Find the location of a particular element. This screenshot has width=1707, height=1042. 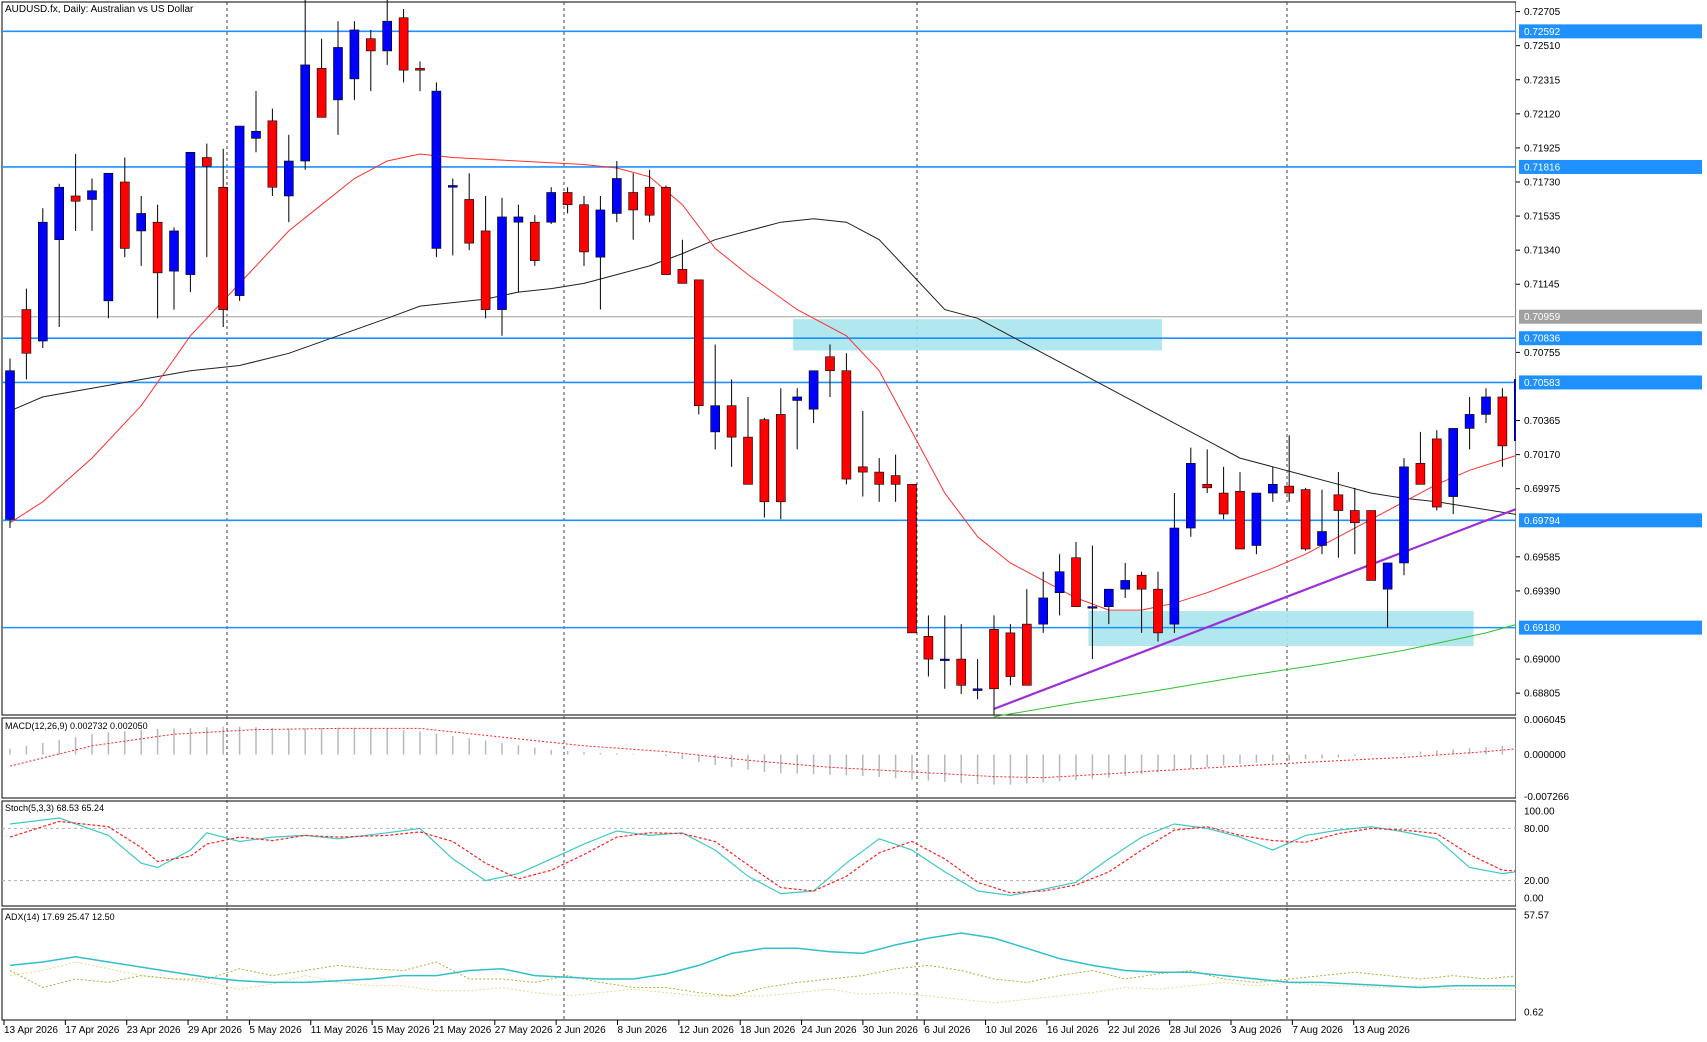

macd-pane is located at coordinates (805, 755).